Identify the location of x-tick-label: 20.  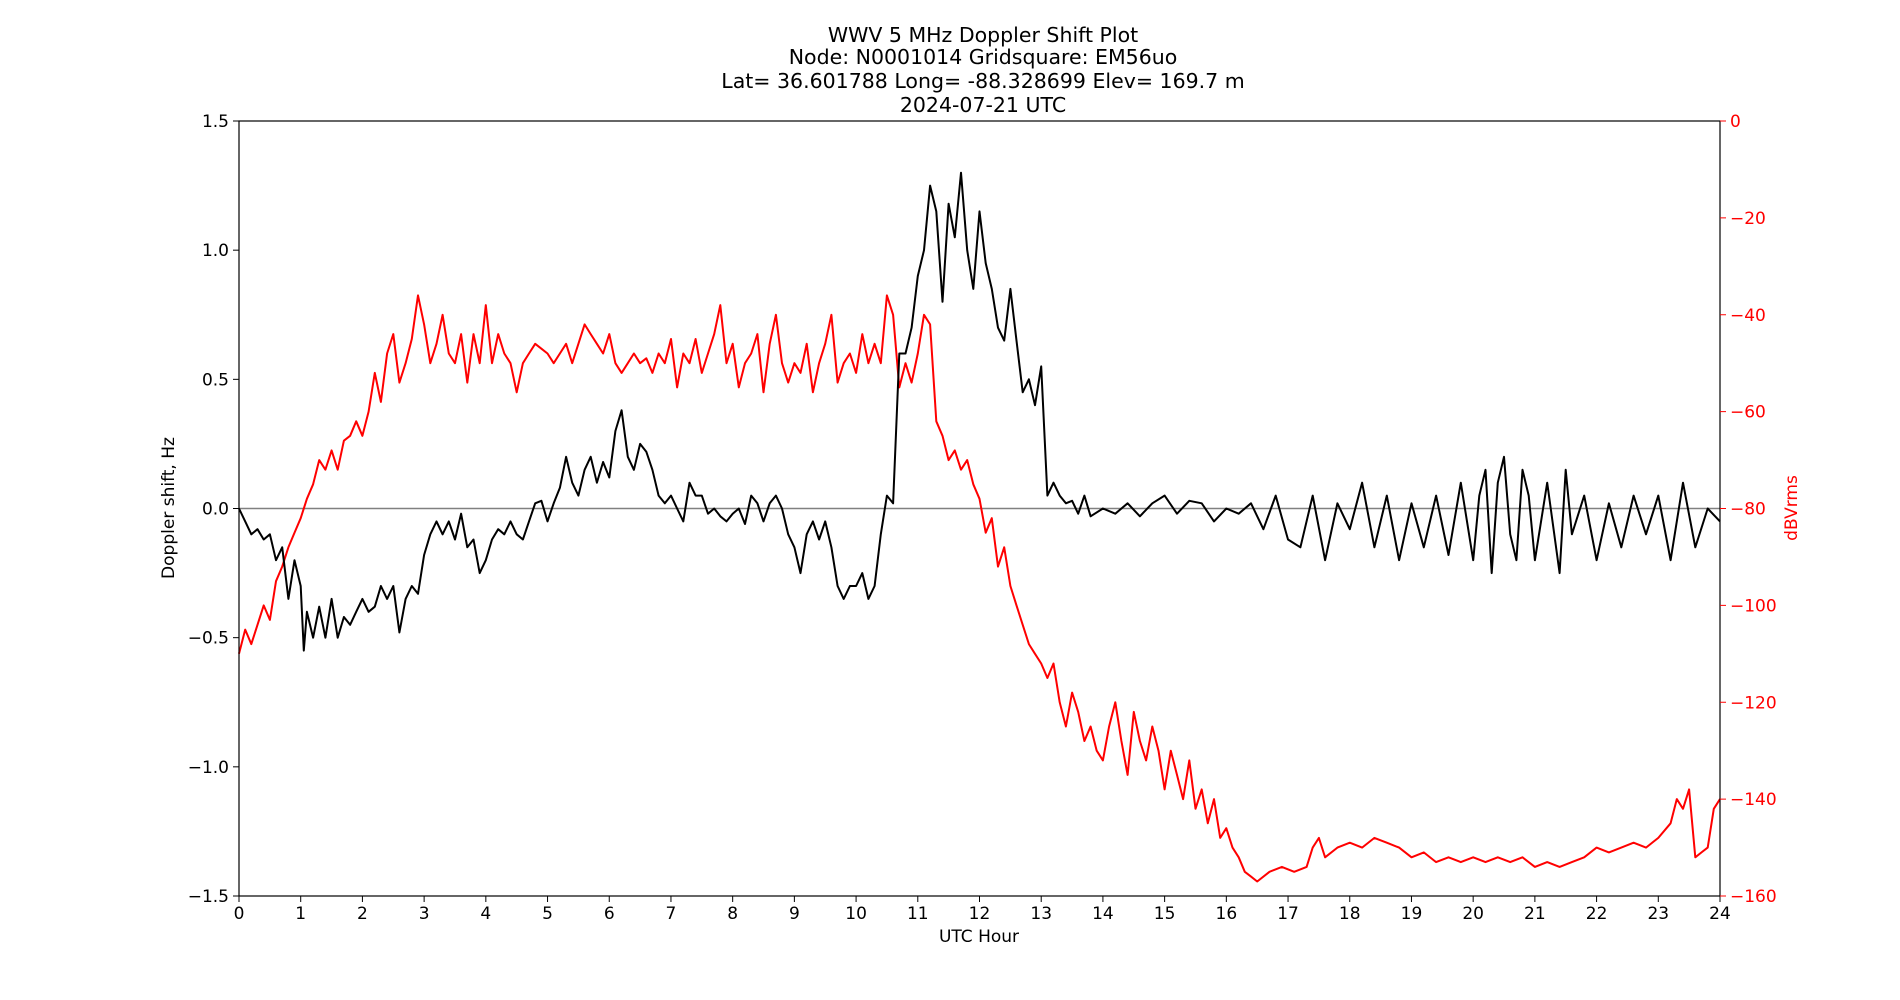
(1473, 914).